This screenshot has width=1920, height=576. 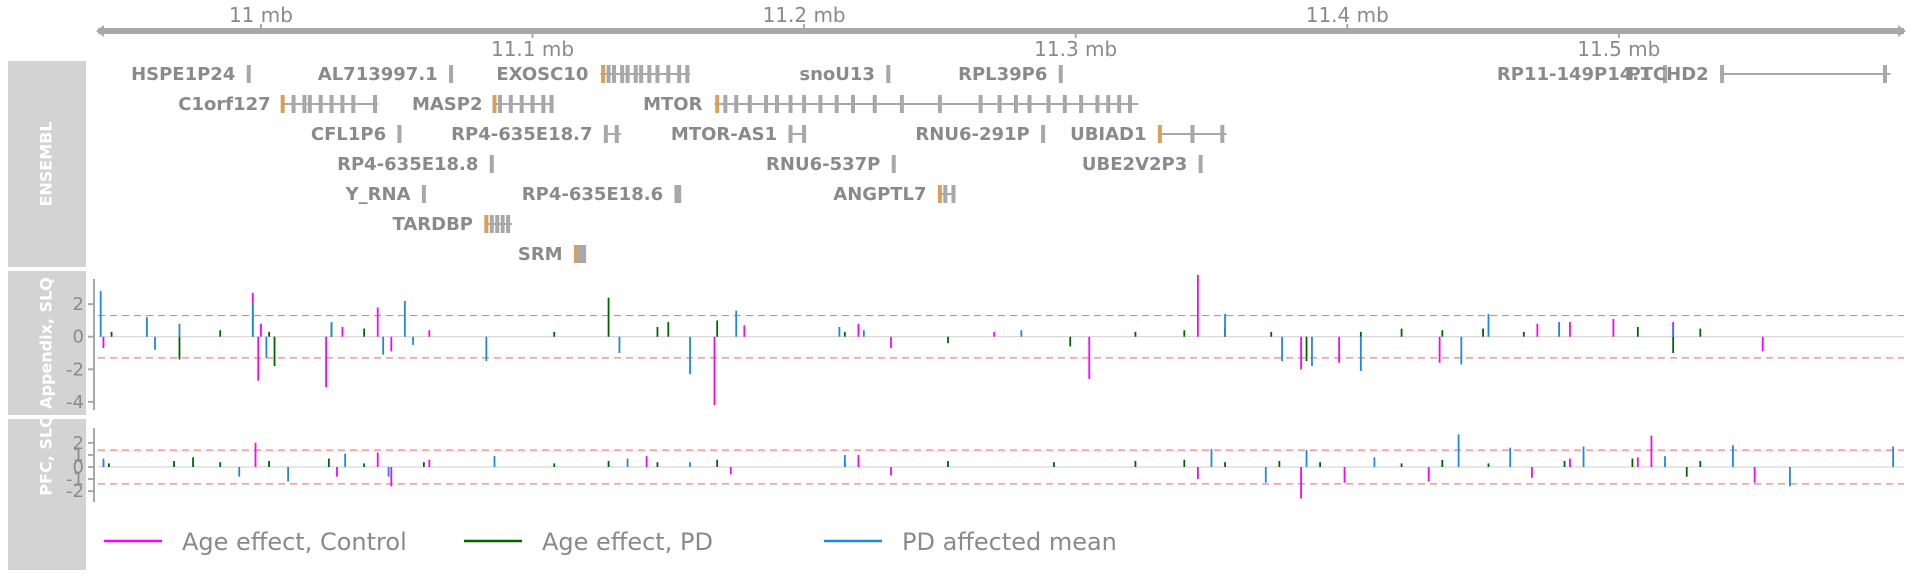 I want to click on gene-model: RNU6-291P, so click(x=980, y=134).